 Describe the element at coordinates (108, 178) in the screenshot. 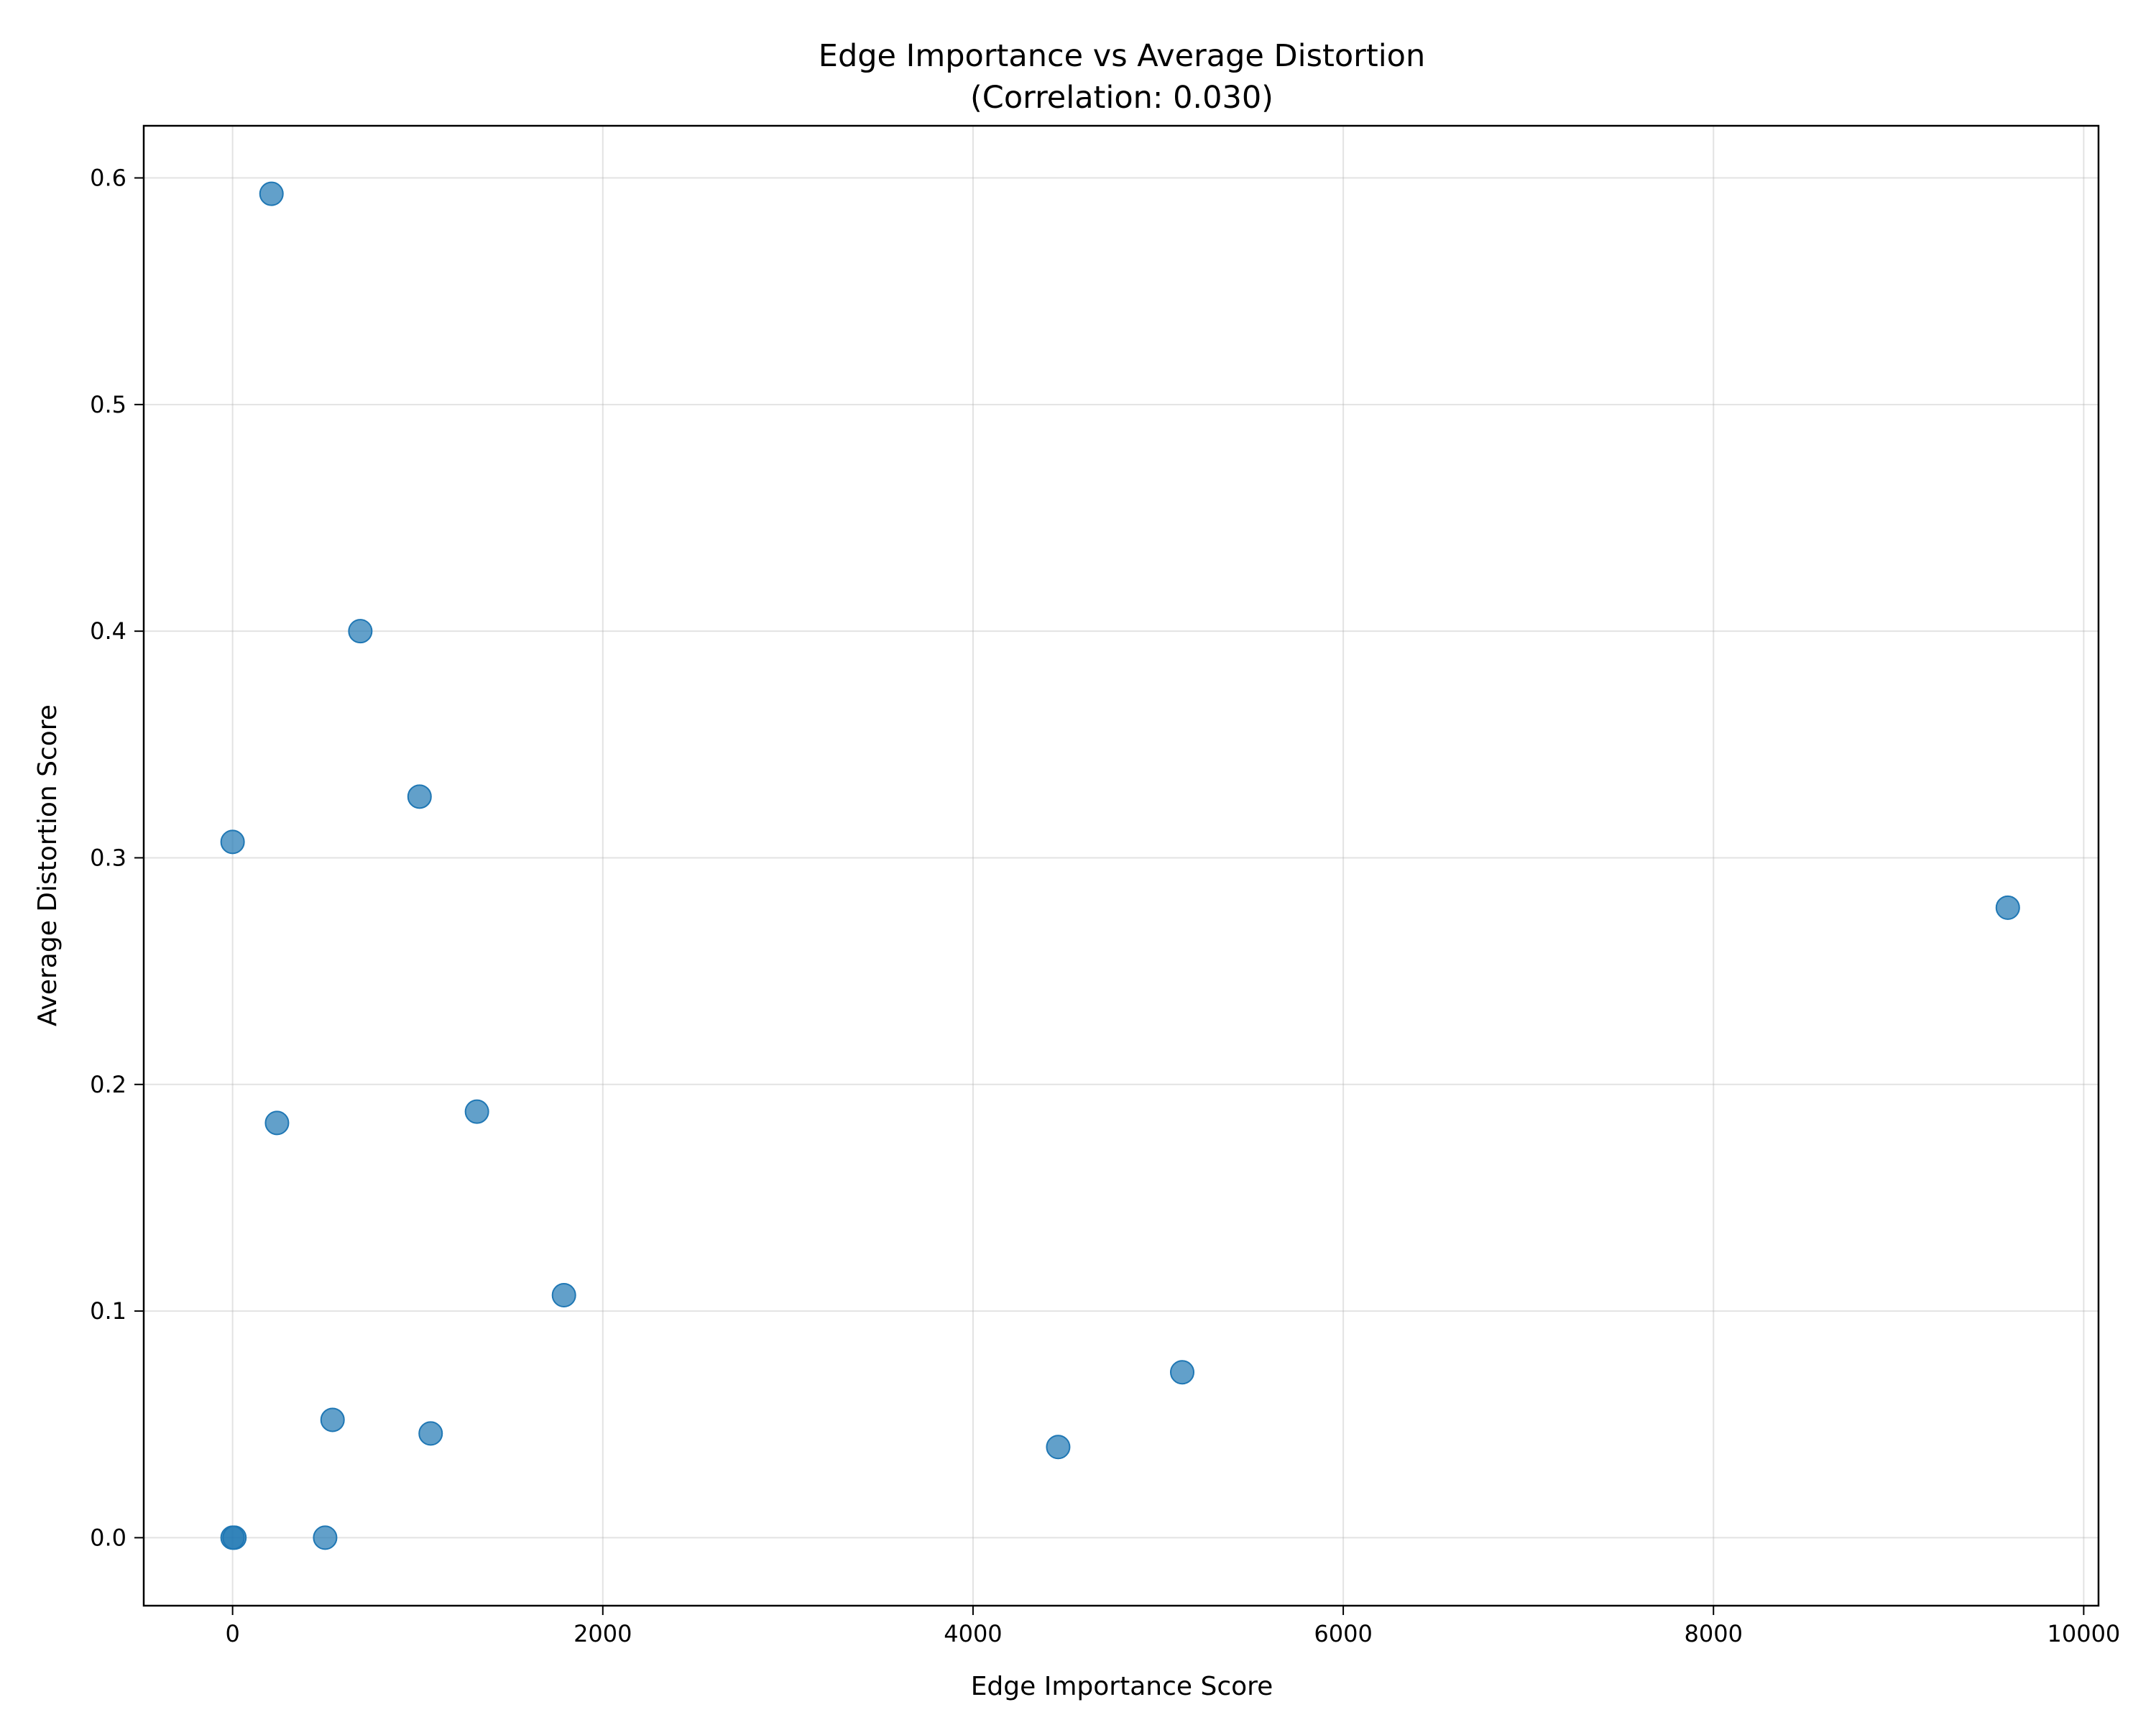

I see `y-tick-label: 0.6` at that location.